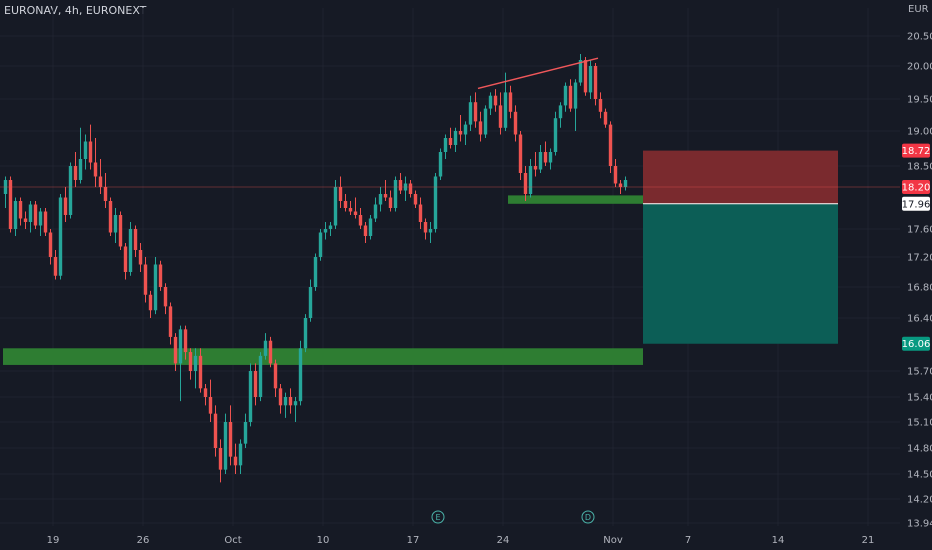 The width and height of the screenshot is (932, 550). Describe the element at coordinates (323, 540) in the screenshot. I see `time-tick-label: 10` at that location.